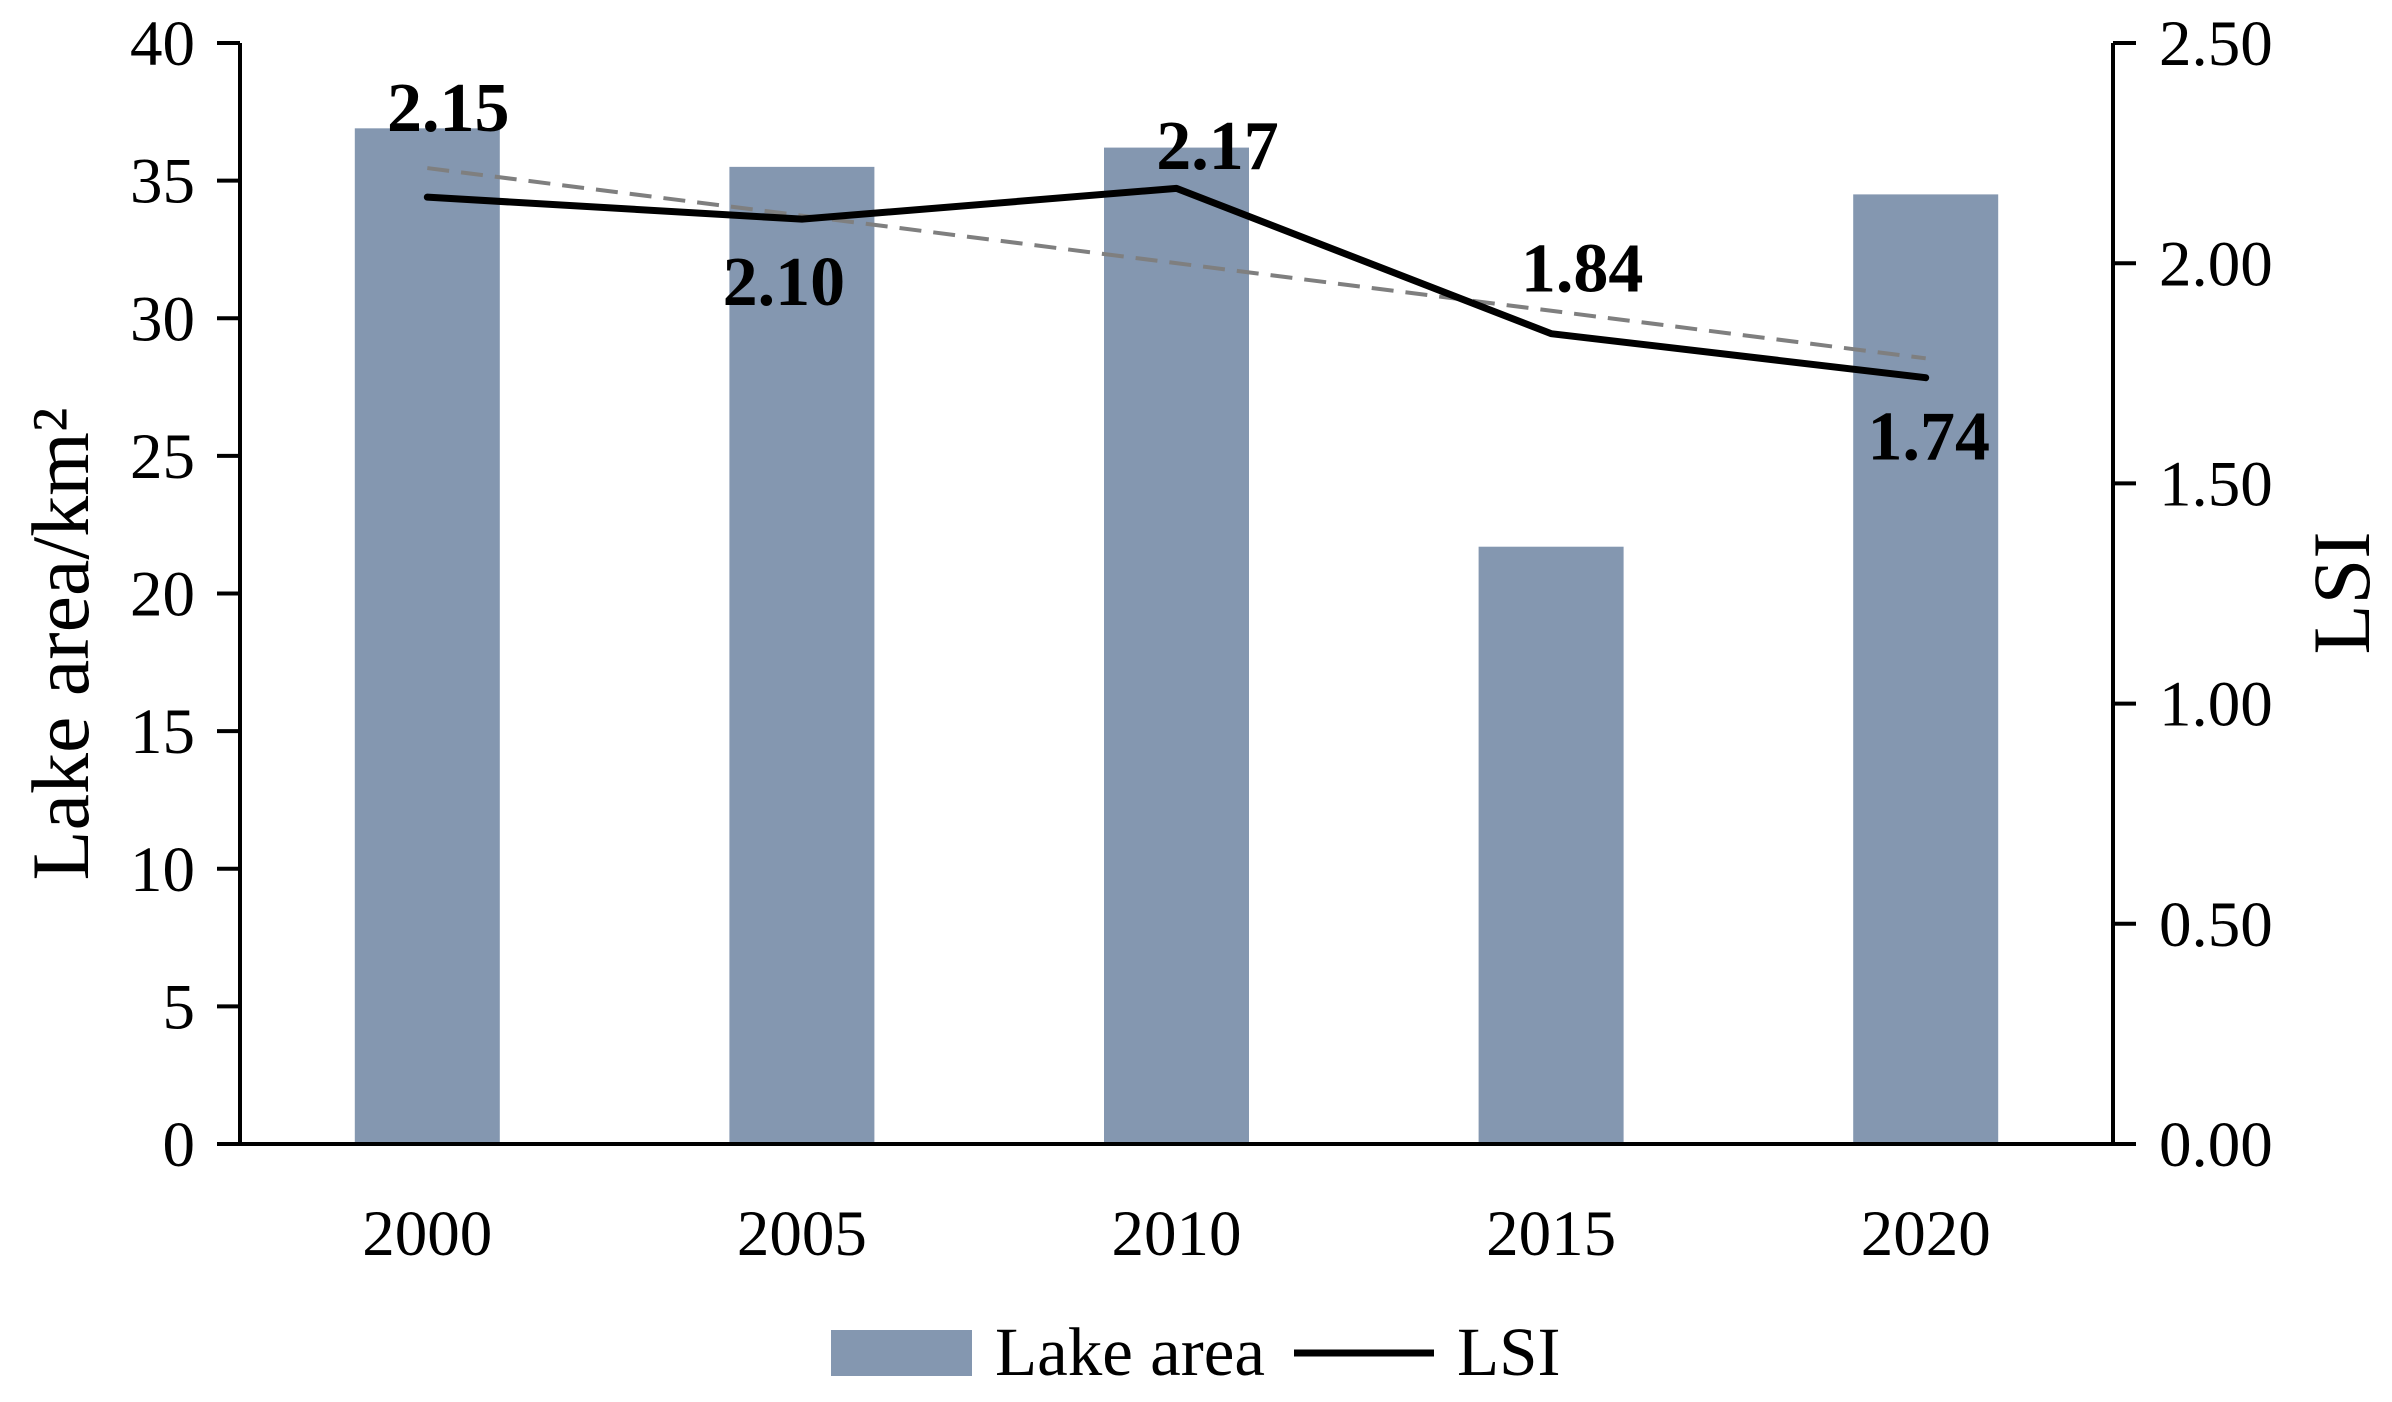 The image size is (2392, 1402). Describe the element at coordinates (179, 1145) in the screenshot. I see `left-tick-label: 0` at that location.